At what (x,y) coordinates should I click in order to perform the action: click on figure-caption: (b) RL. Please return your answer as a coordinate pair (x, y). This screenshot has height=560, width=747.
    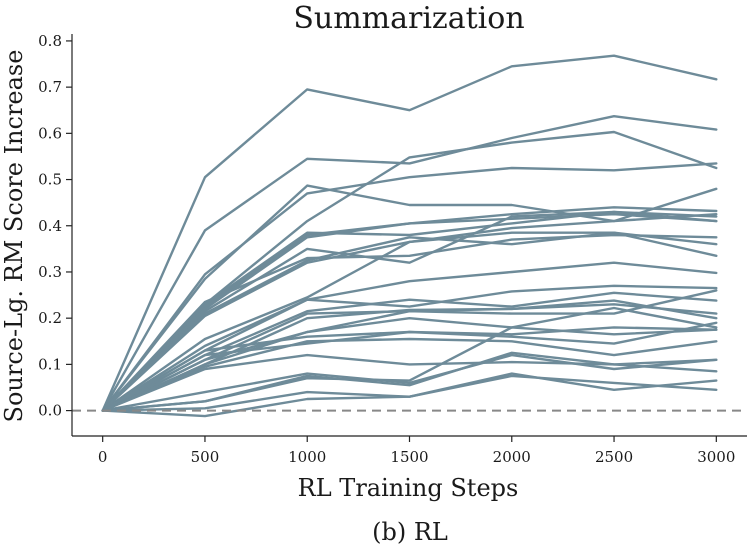
    Looking at the image, I should click on (410, 532).